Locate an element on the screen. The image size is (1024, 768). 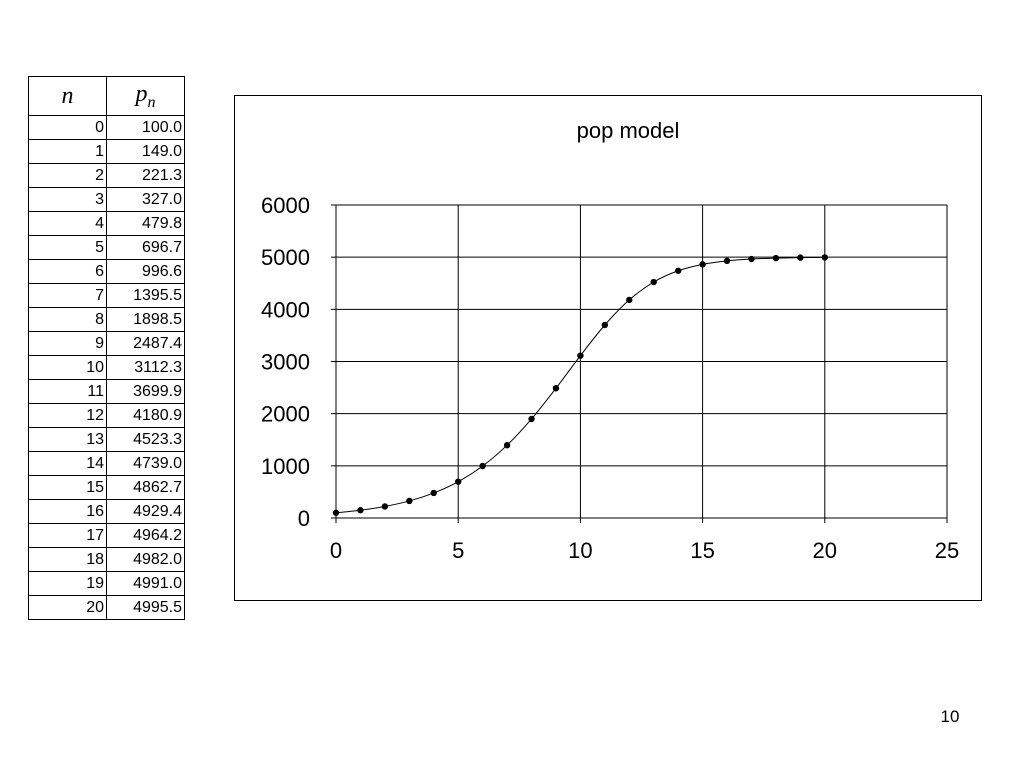
table-row: 12 4180.9 is located at coordinates (106, 415).